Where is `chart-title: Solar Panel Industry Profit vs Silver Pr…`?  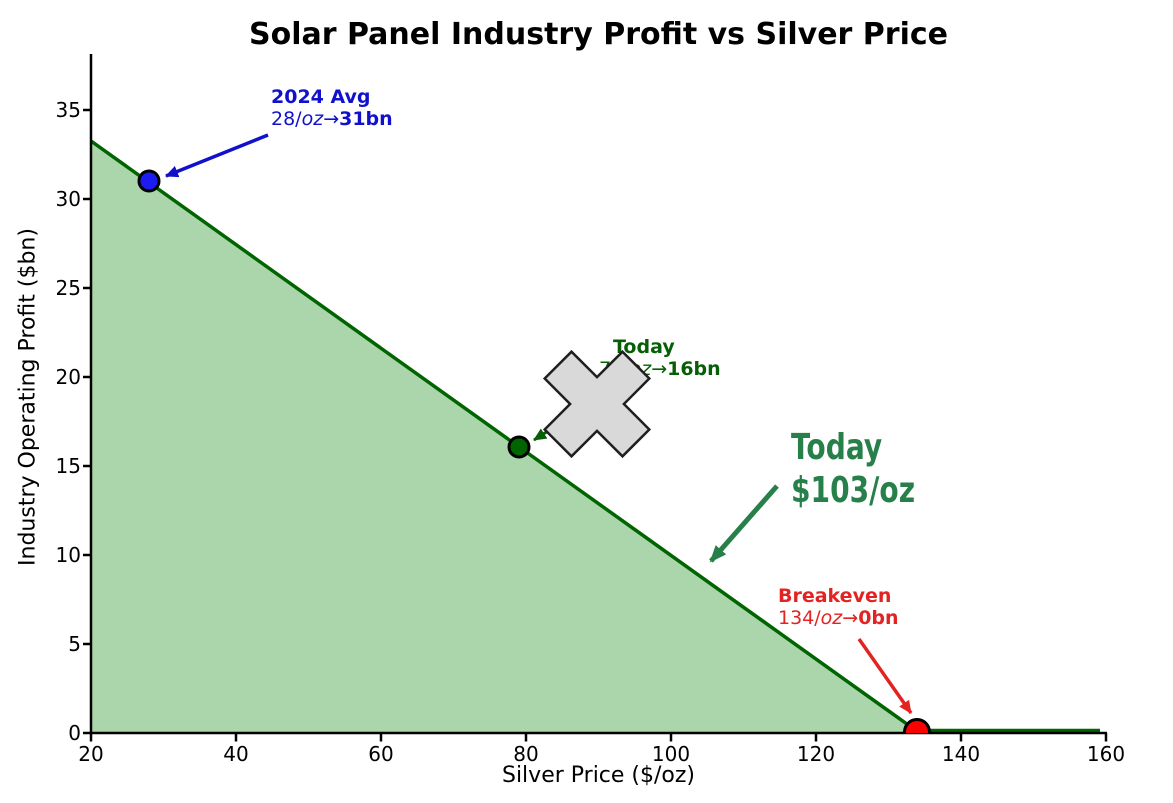
chart-title: Solar Panel Industry Profit vs Silver Pr… is located at coordinates (598, 34).